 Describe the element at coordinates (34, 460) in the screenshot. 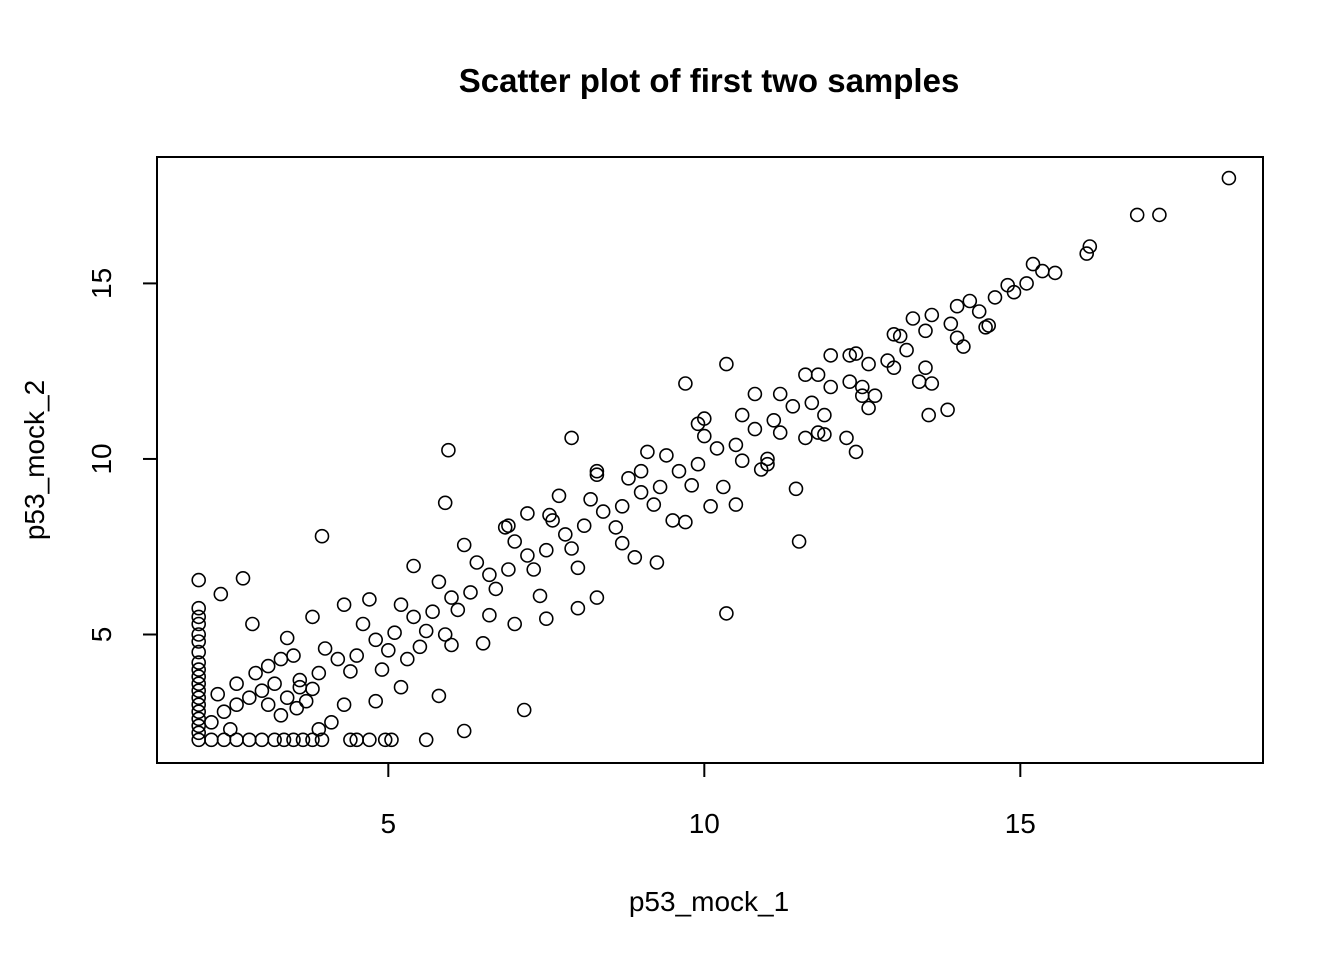

I see `y-axis-label: p53_mock_2` at that location.